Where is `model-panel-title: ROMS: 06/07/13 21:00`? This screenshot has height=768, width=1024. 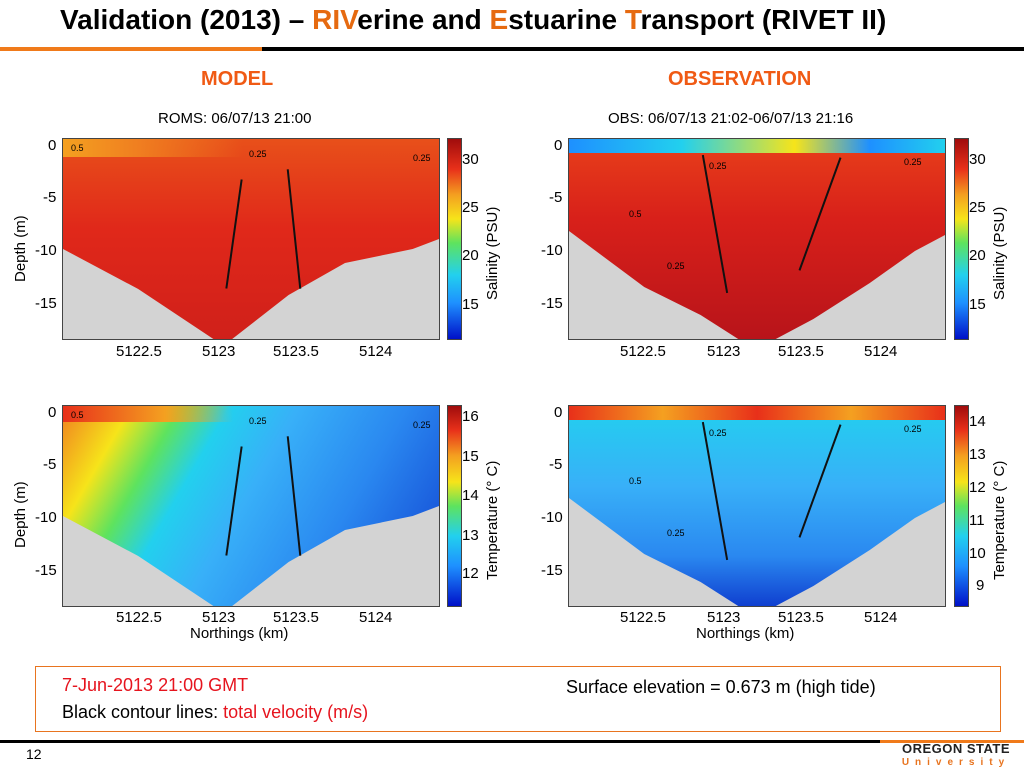
model-panel-title: ROMS: 06/07/13 21:00 is located at coordinates (235, 118).